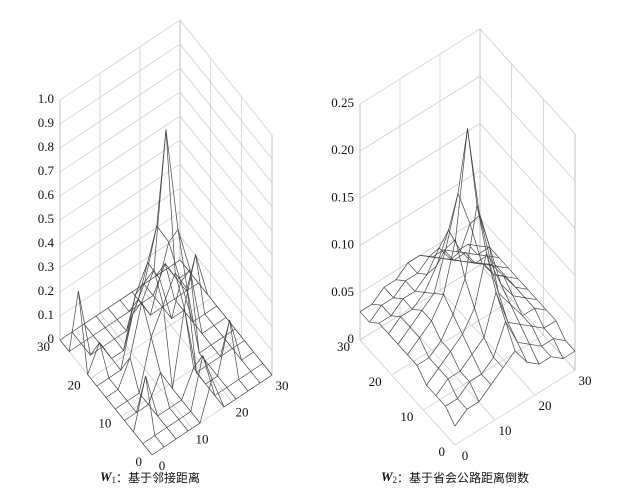 This screenshot has width=639, height=499. Describe the element at coordinates (455, 477) in the screenshot. I see `caption: W2：基于省会公路距离倒数` at that location.